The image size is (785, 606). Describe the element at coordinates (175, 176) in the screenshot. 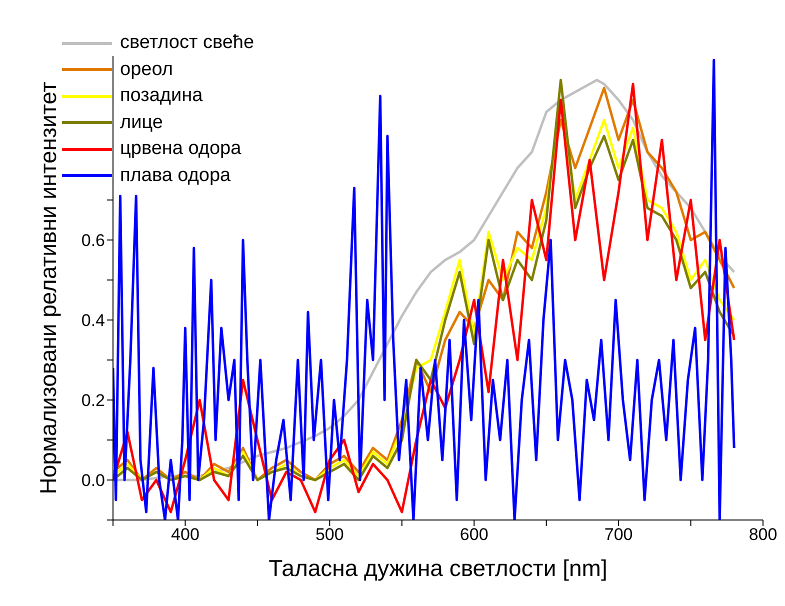

I see `legend-label: плава одора` at that location.